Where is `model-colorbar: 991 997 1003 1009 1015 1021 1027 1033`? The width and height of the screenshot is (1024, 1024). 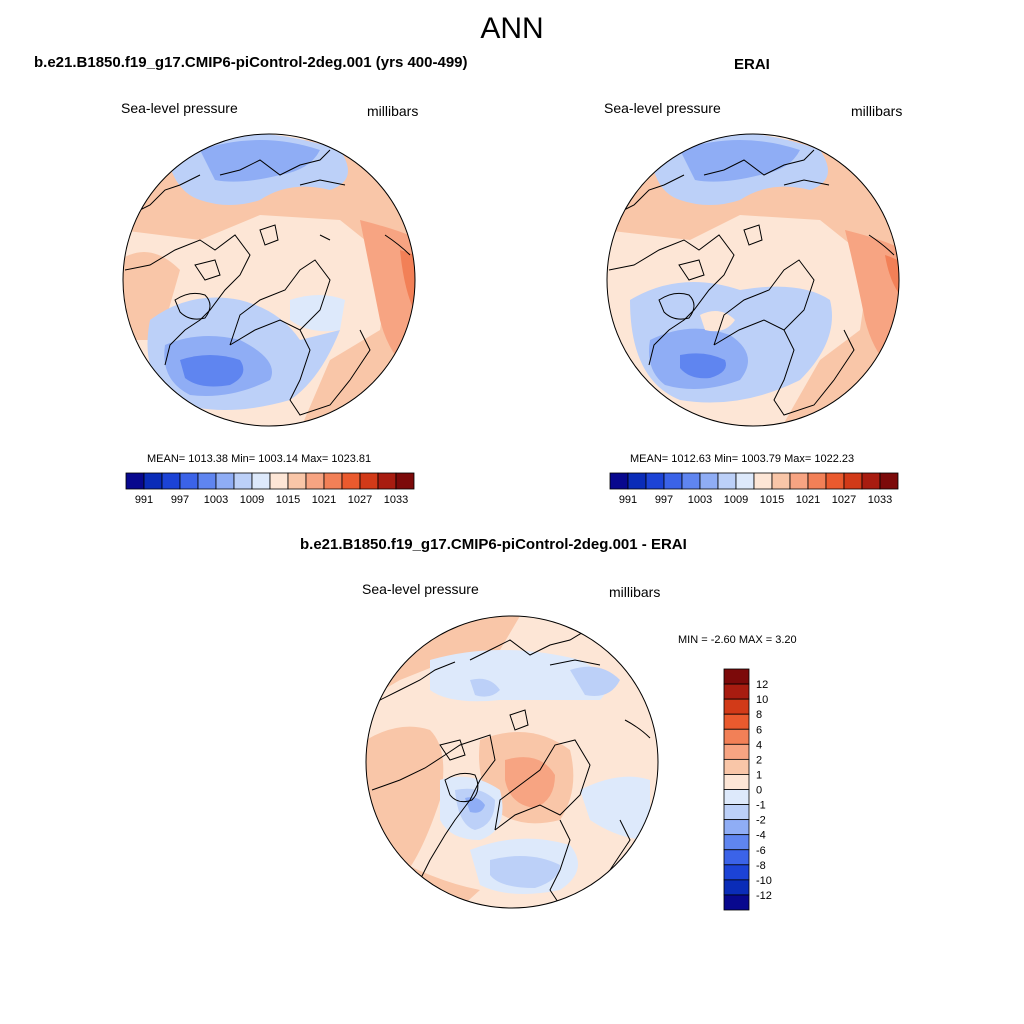 model-colorbar: 991 997 1003 1009 1015 1021 1027 1033 is located at coordinates (270, 489).